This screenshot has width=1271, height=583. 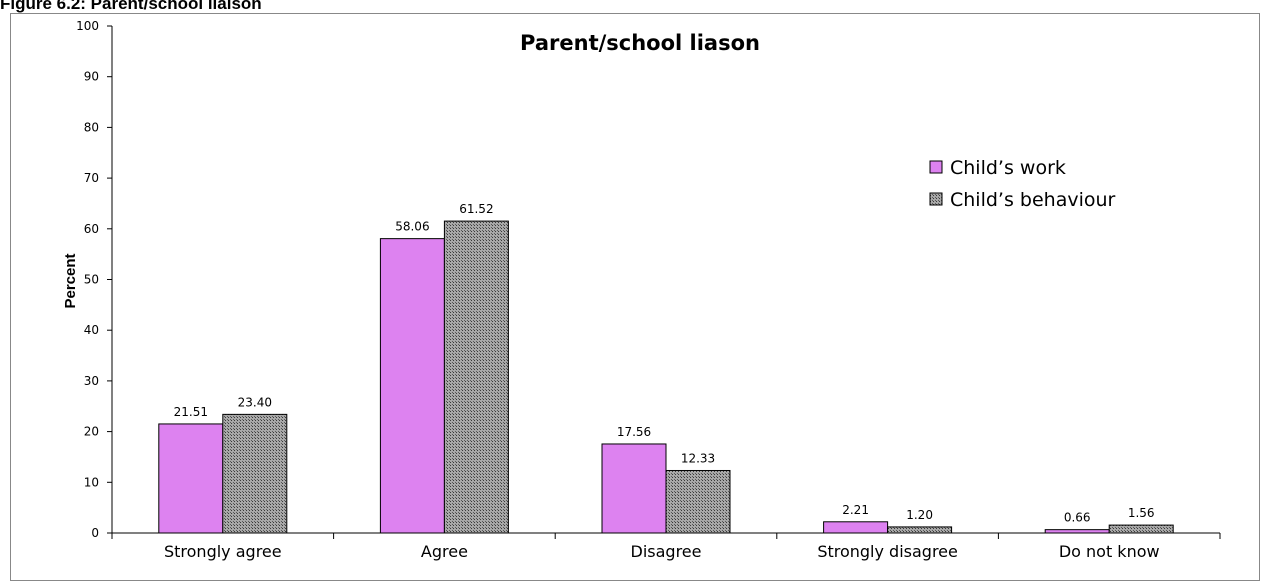 What do you see at coordinates (412, 227) in the screenshot?
I see `data-label: 58.06` at bounding box center [412, 227].